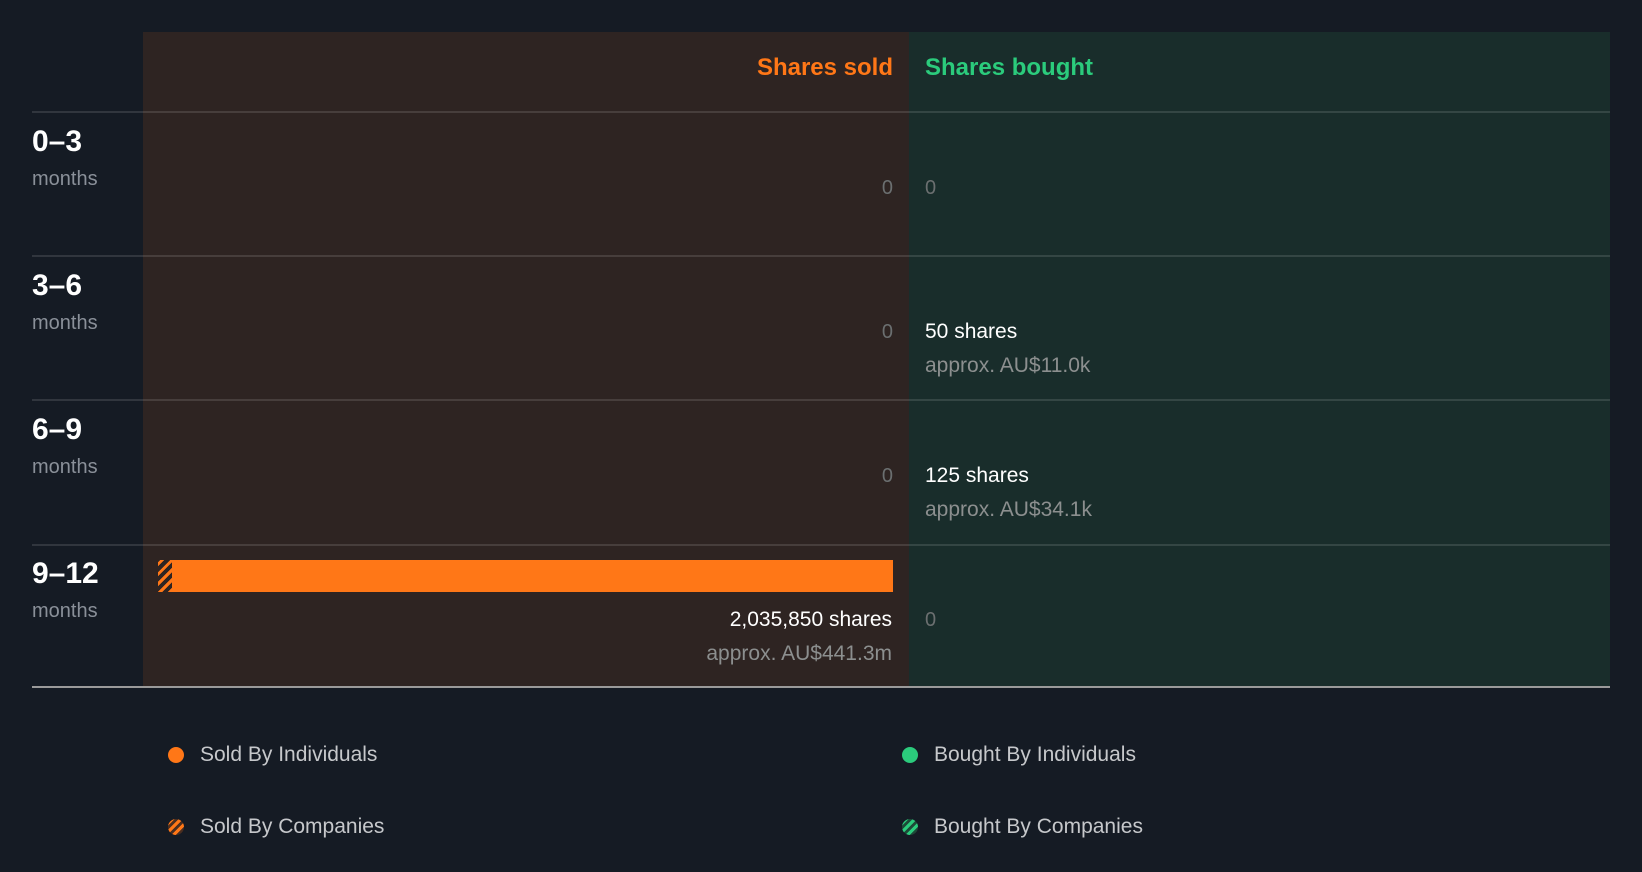  Describe the element at coordinates (1008, 365) in the screenshot. I see `bought-approx: approx. AU$11.0k` at that location.